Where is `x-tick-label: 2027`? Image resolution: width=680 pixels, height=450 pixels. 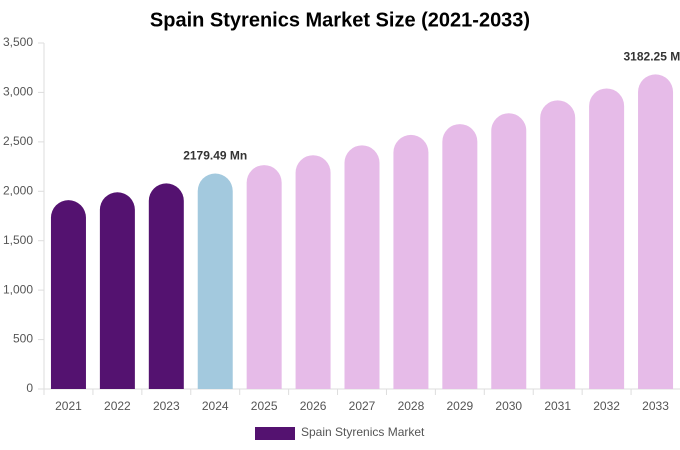
x-tick-label: 2027 is located at coordinates (362, 406).